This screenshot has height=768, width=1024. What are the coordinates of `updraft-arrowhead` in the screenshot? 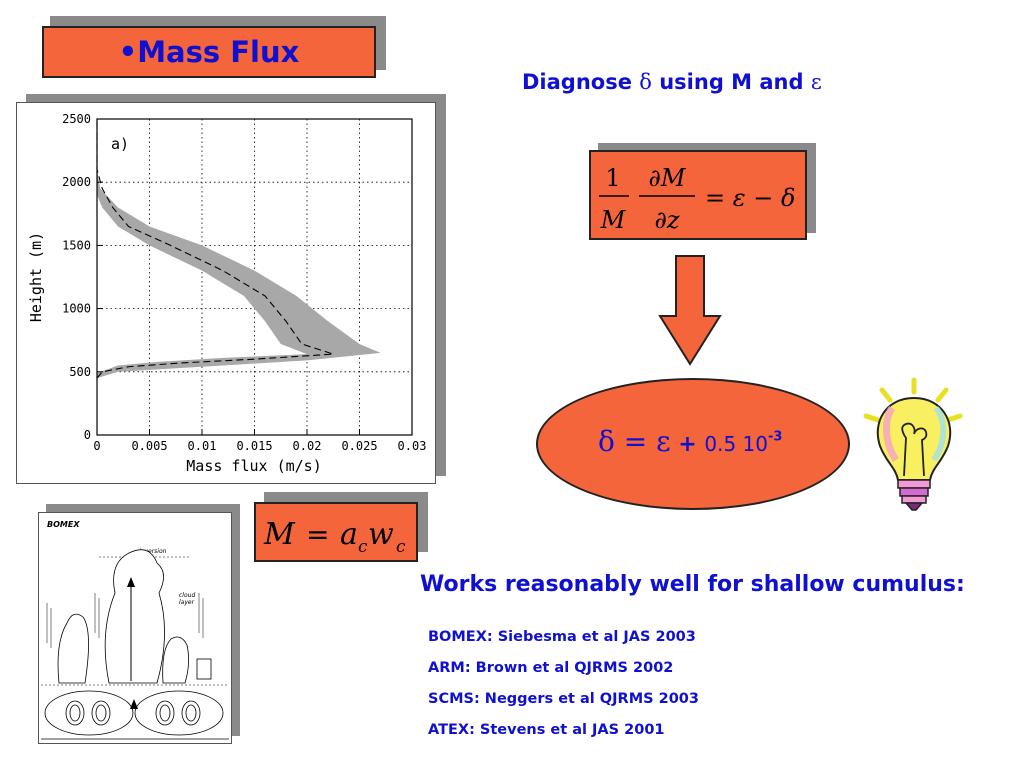 It's located at (131, 582).